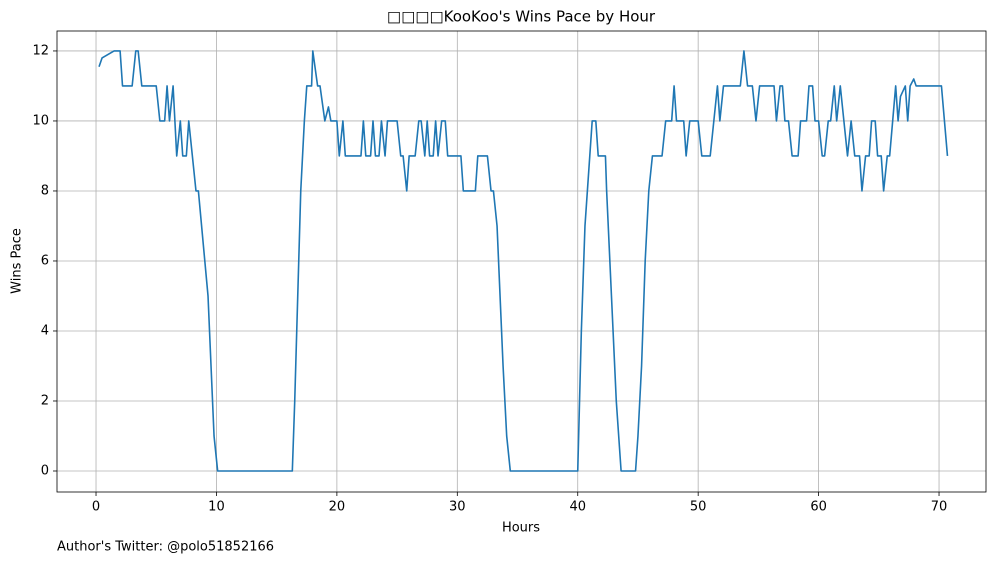 The width and height of the screenshot is (997, 562). Describe the element at coordinates (698, 507) in the screenshot. I see `x-tick-label: 50` at that location.